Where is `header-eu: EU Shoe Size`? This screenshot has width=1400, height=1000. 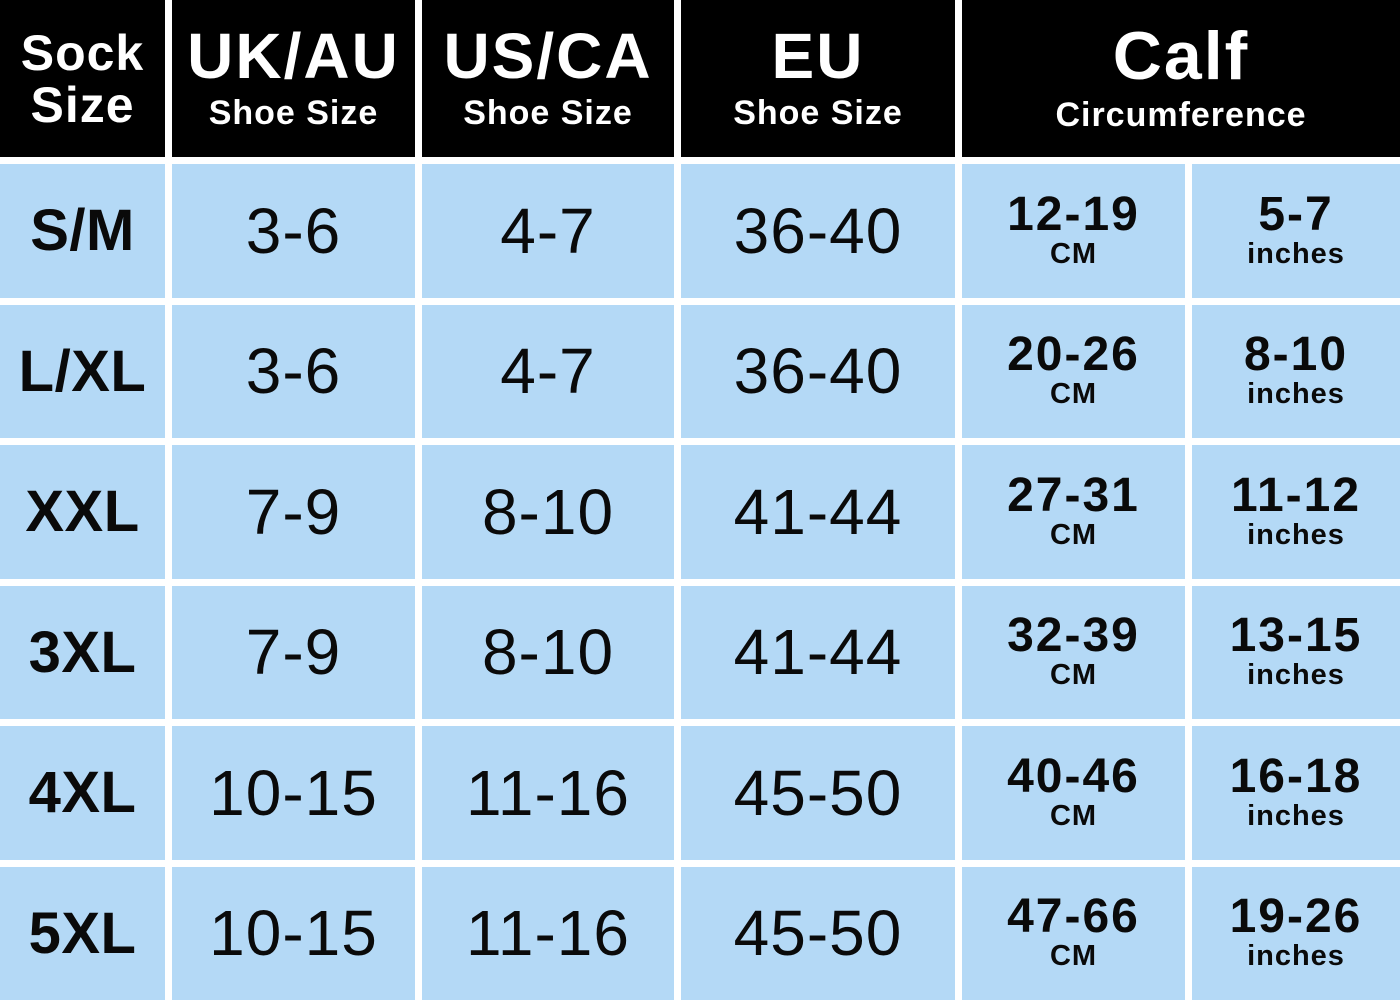
header-eu: EU Shoe Size is located at coordinates (818, 78).